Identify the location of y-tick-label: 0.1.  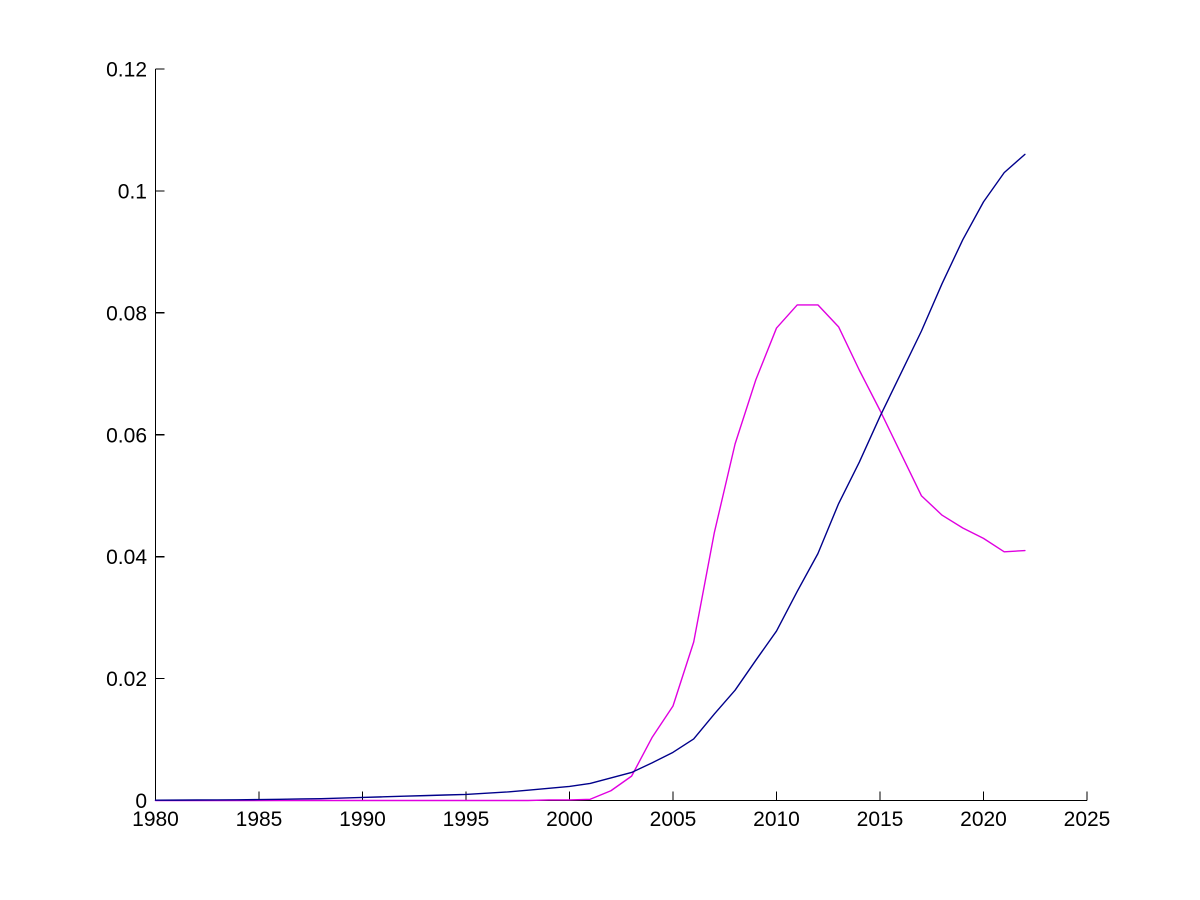
(132, 191).